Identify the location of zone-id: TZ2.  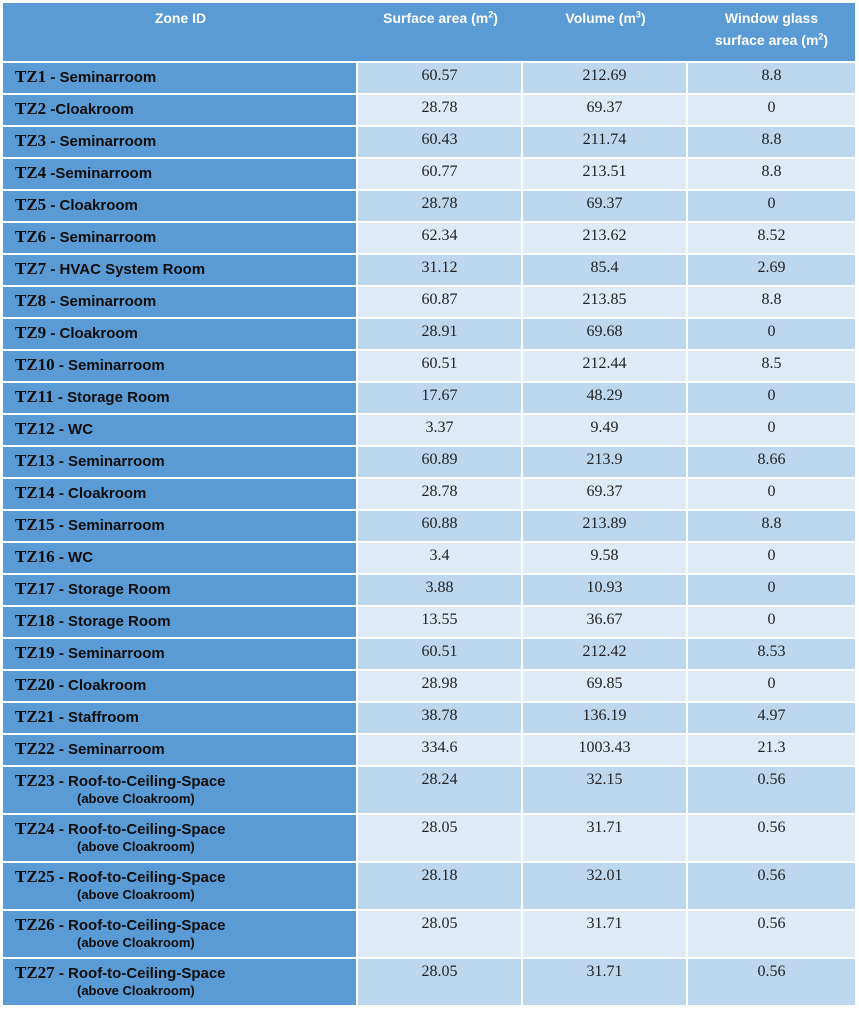
(31, 108).